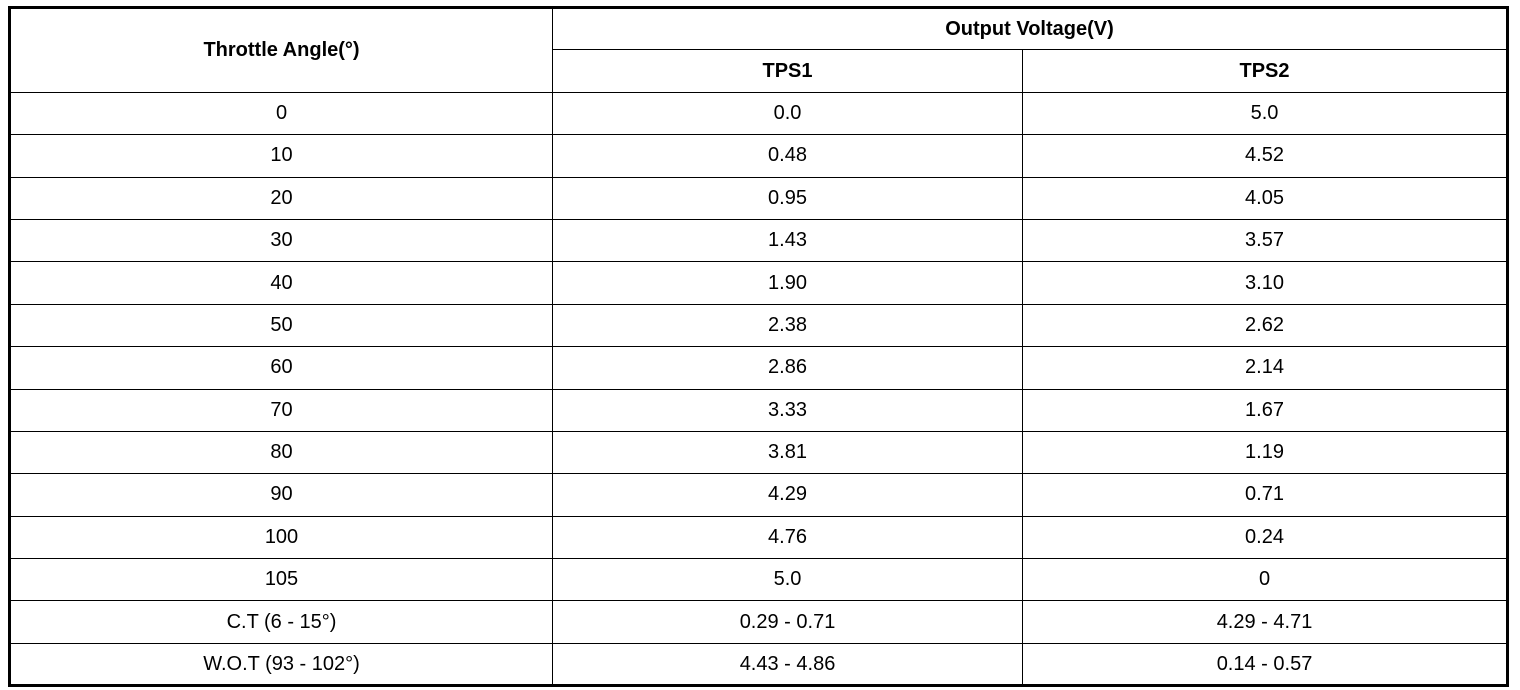 The image size is (1520, 690). Describe the element at coordinates (1265, 580) in the screenshot. I see `voltage-cell: 0` at that location.